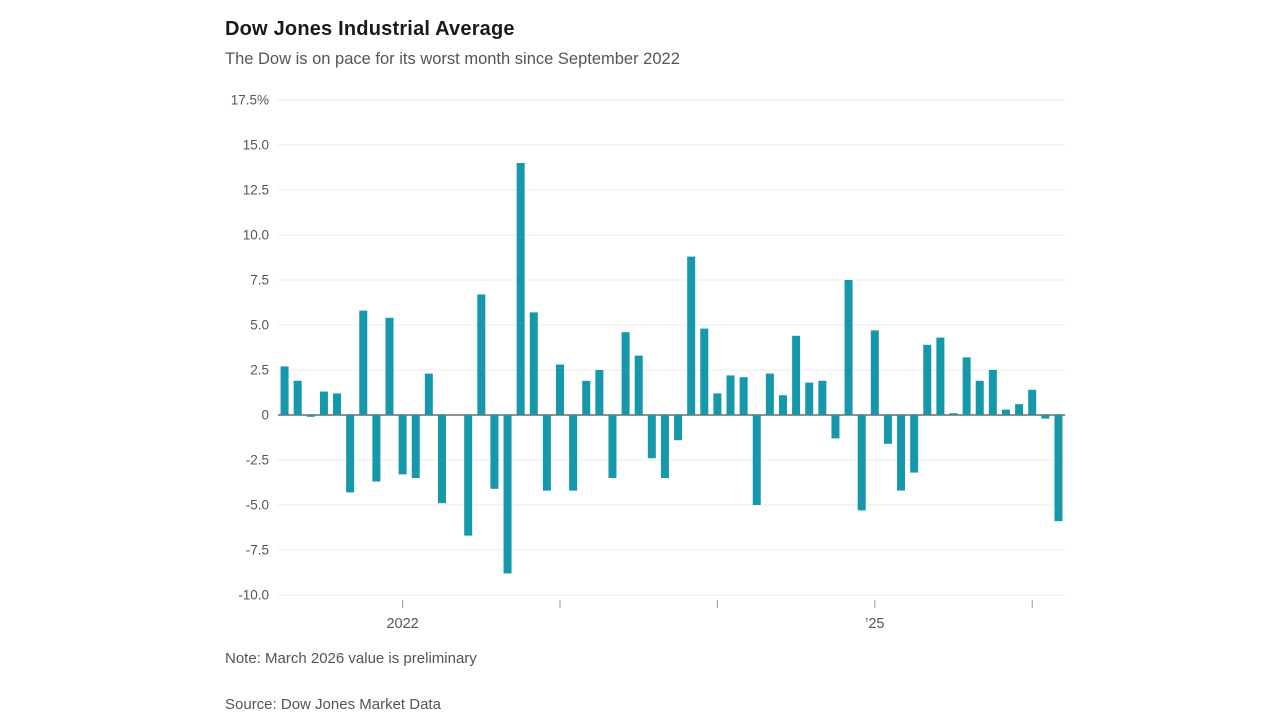 The width and height of the screenshot is (1280, 720). I want to click on chart-title: Dow Jones Industrial Average, so click(370, 29).